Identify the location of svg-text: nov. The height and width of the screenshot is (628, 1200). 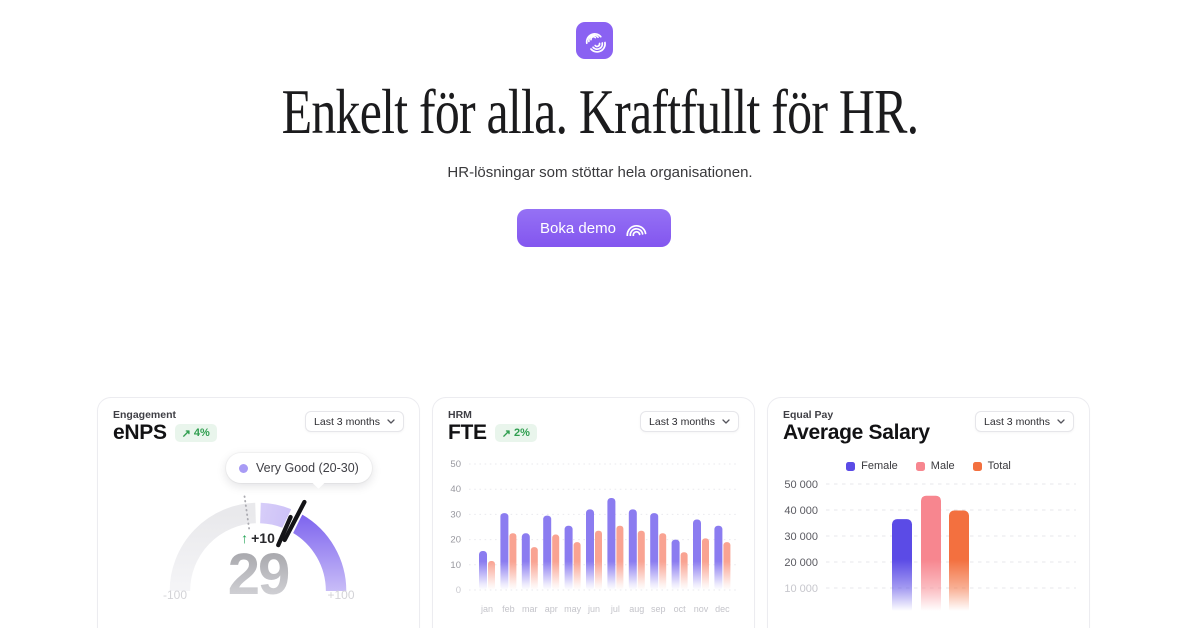
(701, 609).